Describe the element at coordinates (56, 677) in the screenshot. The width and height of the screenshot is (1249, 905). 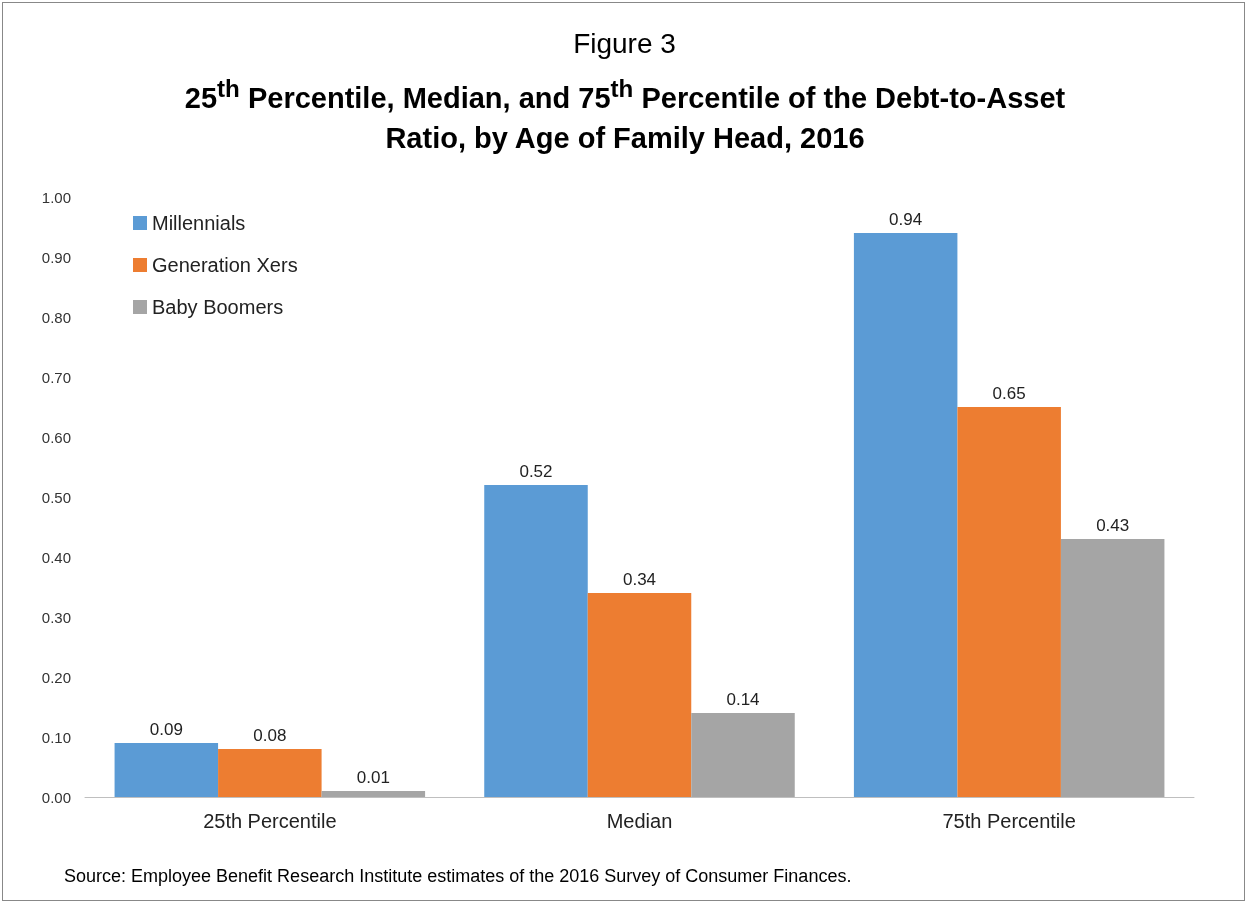
I see `y-tick-label: 0.20` at that location.